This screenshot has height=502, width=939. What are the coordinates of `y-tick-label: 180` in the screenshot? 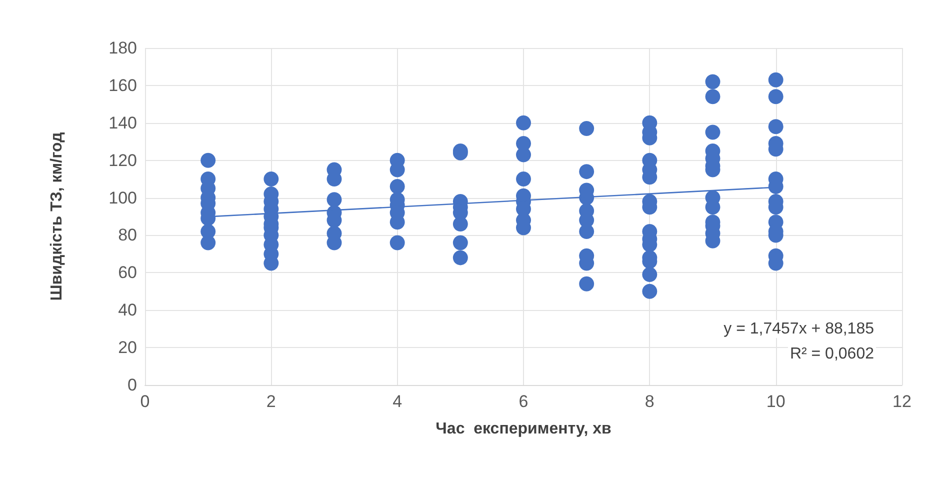 It's located at (122, 48).